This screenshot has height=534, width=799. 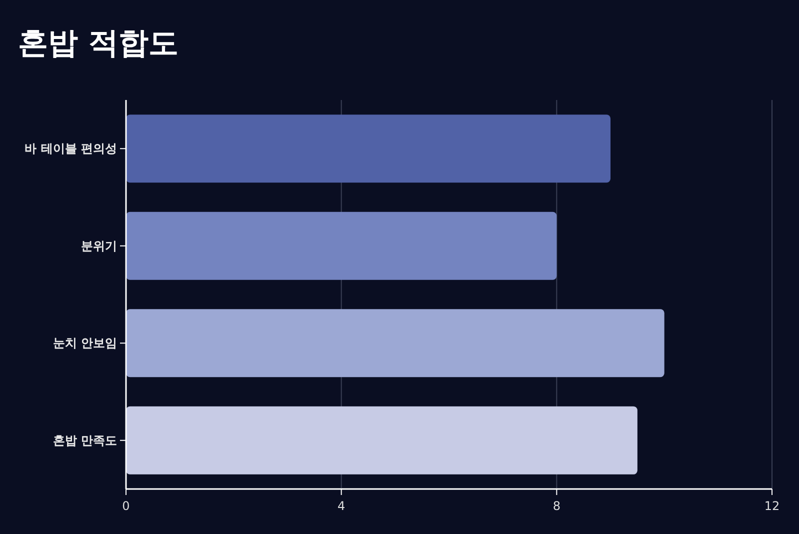 What do you see at coordinates (99, 245) in the screenshot?
I see `y-tick-label: 분위기` at bounding box center [99, 245].